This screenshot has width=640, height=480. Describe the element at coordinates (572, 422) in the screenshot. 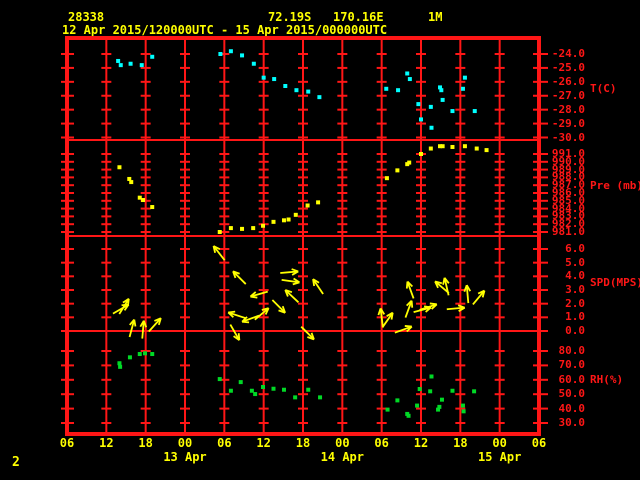

I see `relative_humidity-ytick-label: 30.0` at that location.